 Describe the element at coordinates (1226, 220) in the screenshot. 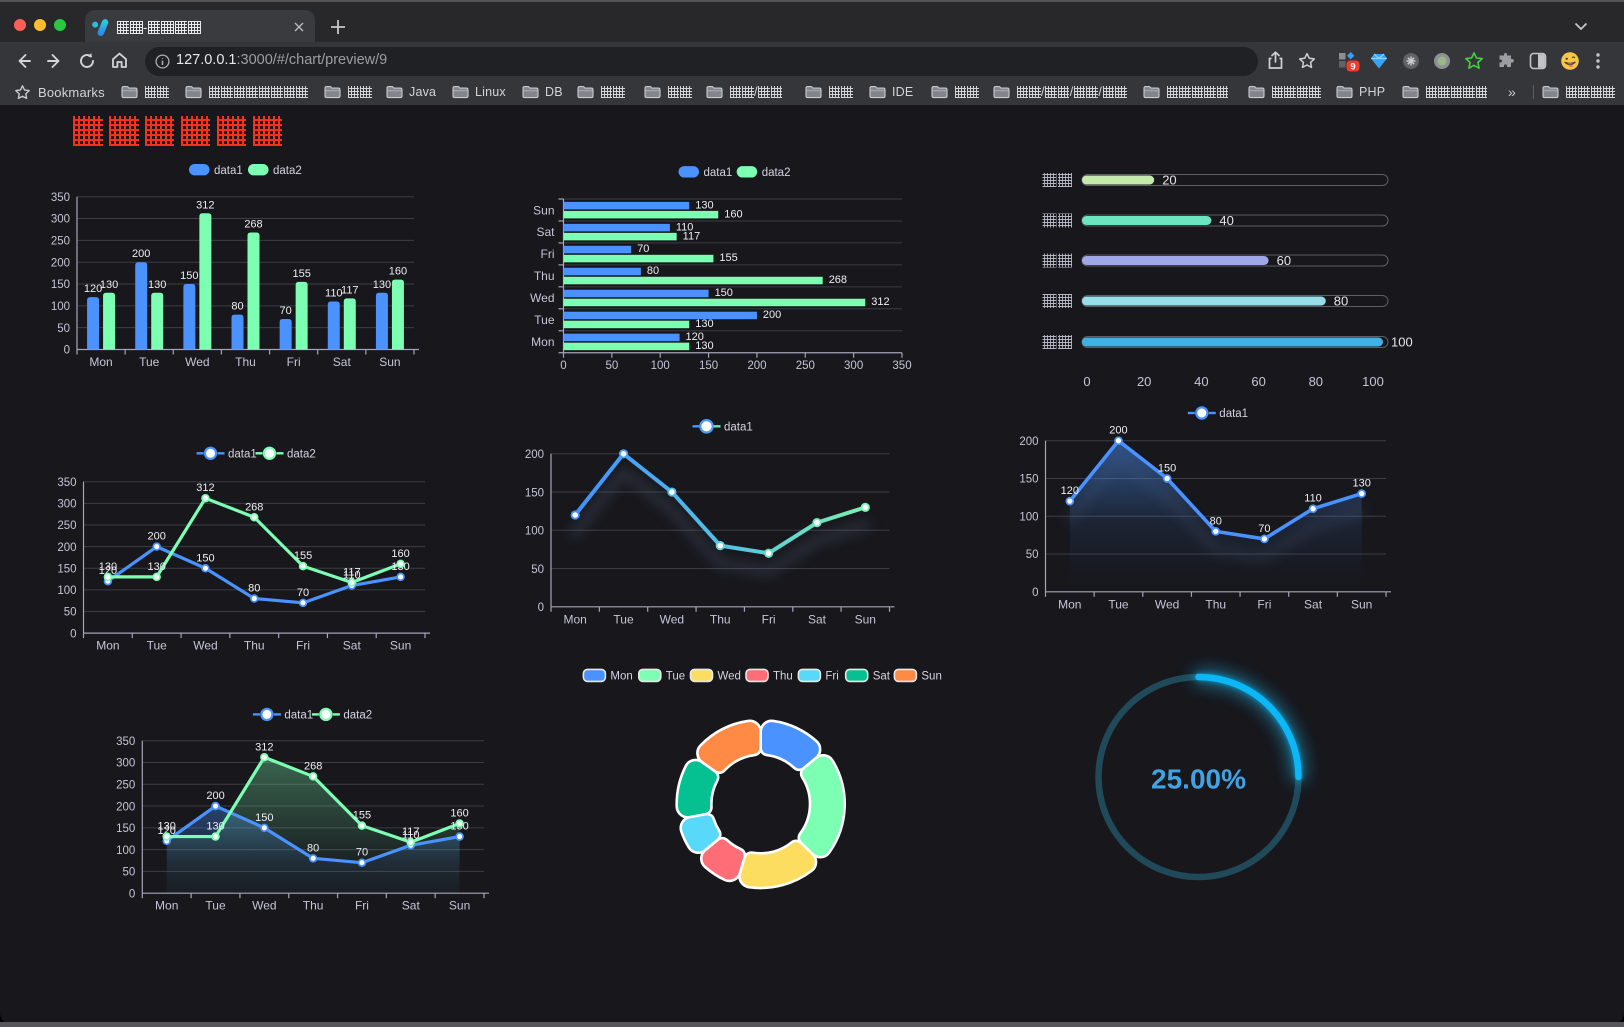

I see `svg-text: 40` at that location.